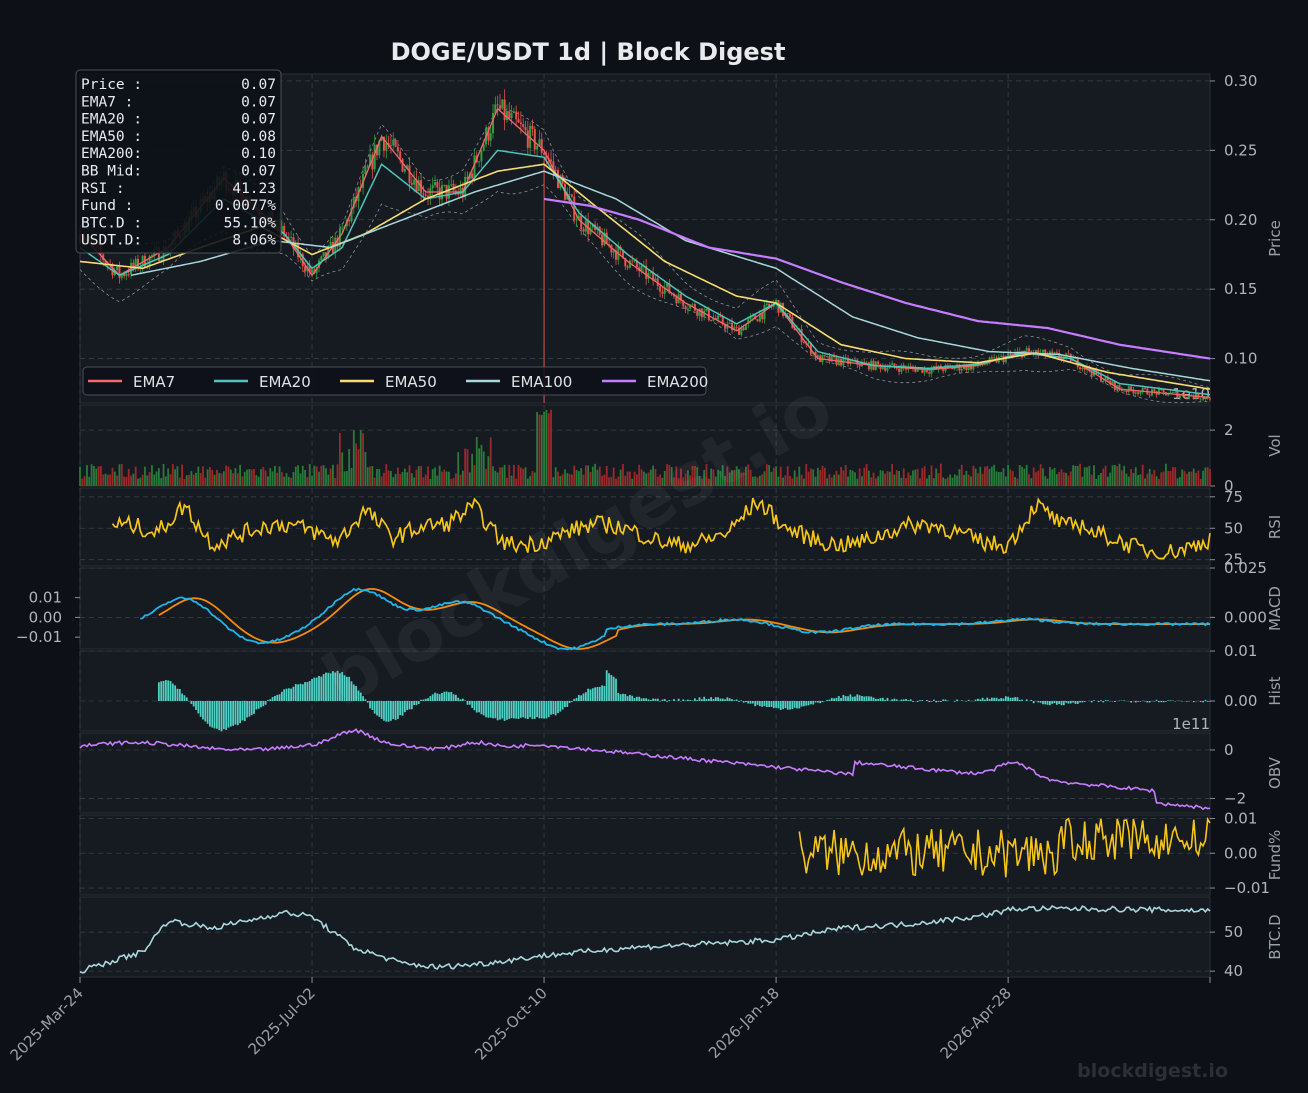  I want to click on x-tick-label: 2025-Oct-10, so click(511, 1024).